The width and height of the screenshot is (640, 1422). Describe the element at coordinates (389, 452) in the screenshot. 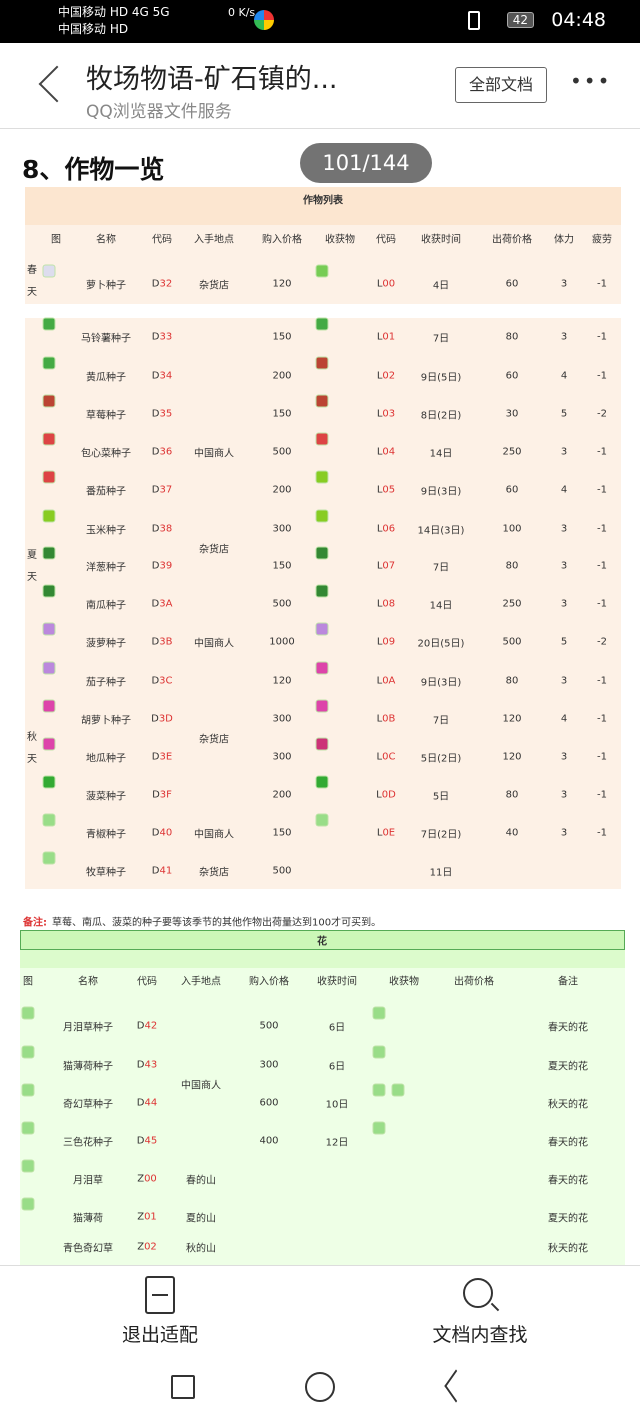

I see `code-number: 04` at that location.